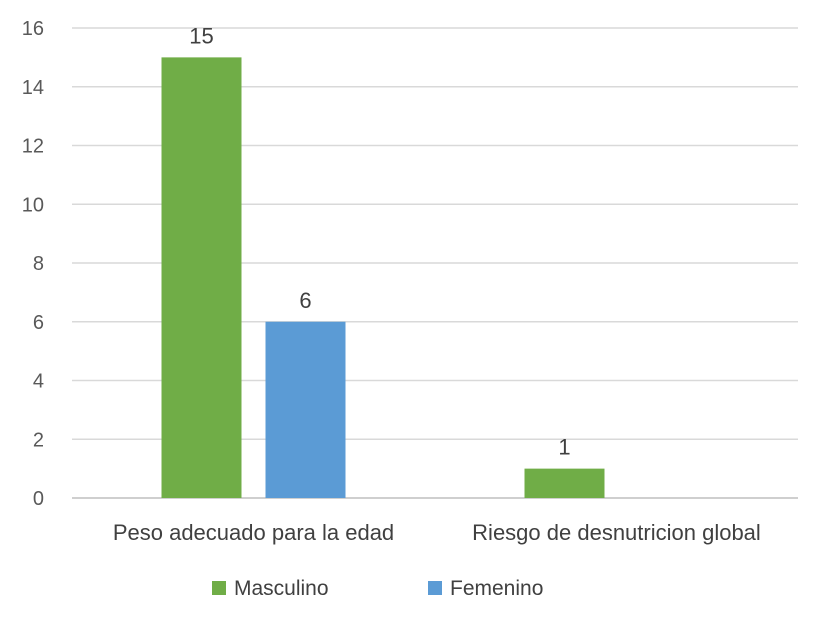 The image size is (836, 617). I want to click on y-tick-label: 2, so click(38, 440).